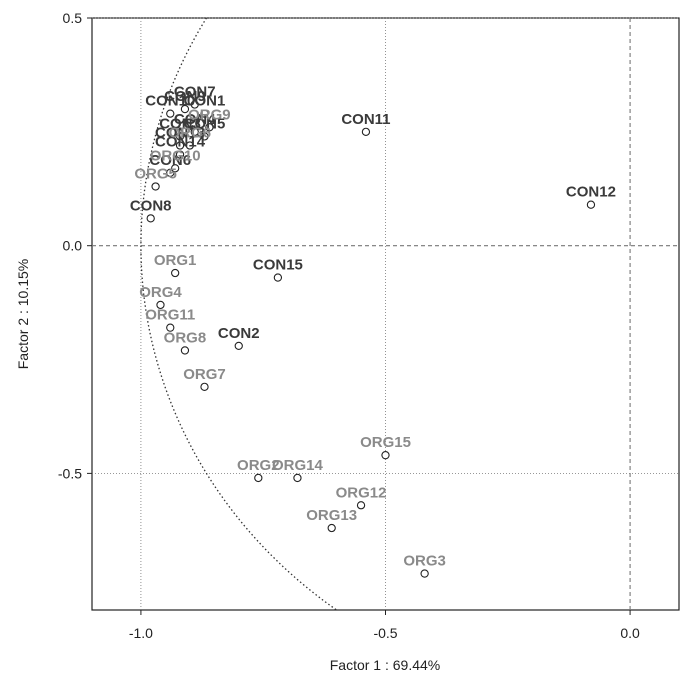  I want to click on point-label-con10: CON10, so click(170, 101).